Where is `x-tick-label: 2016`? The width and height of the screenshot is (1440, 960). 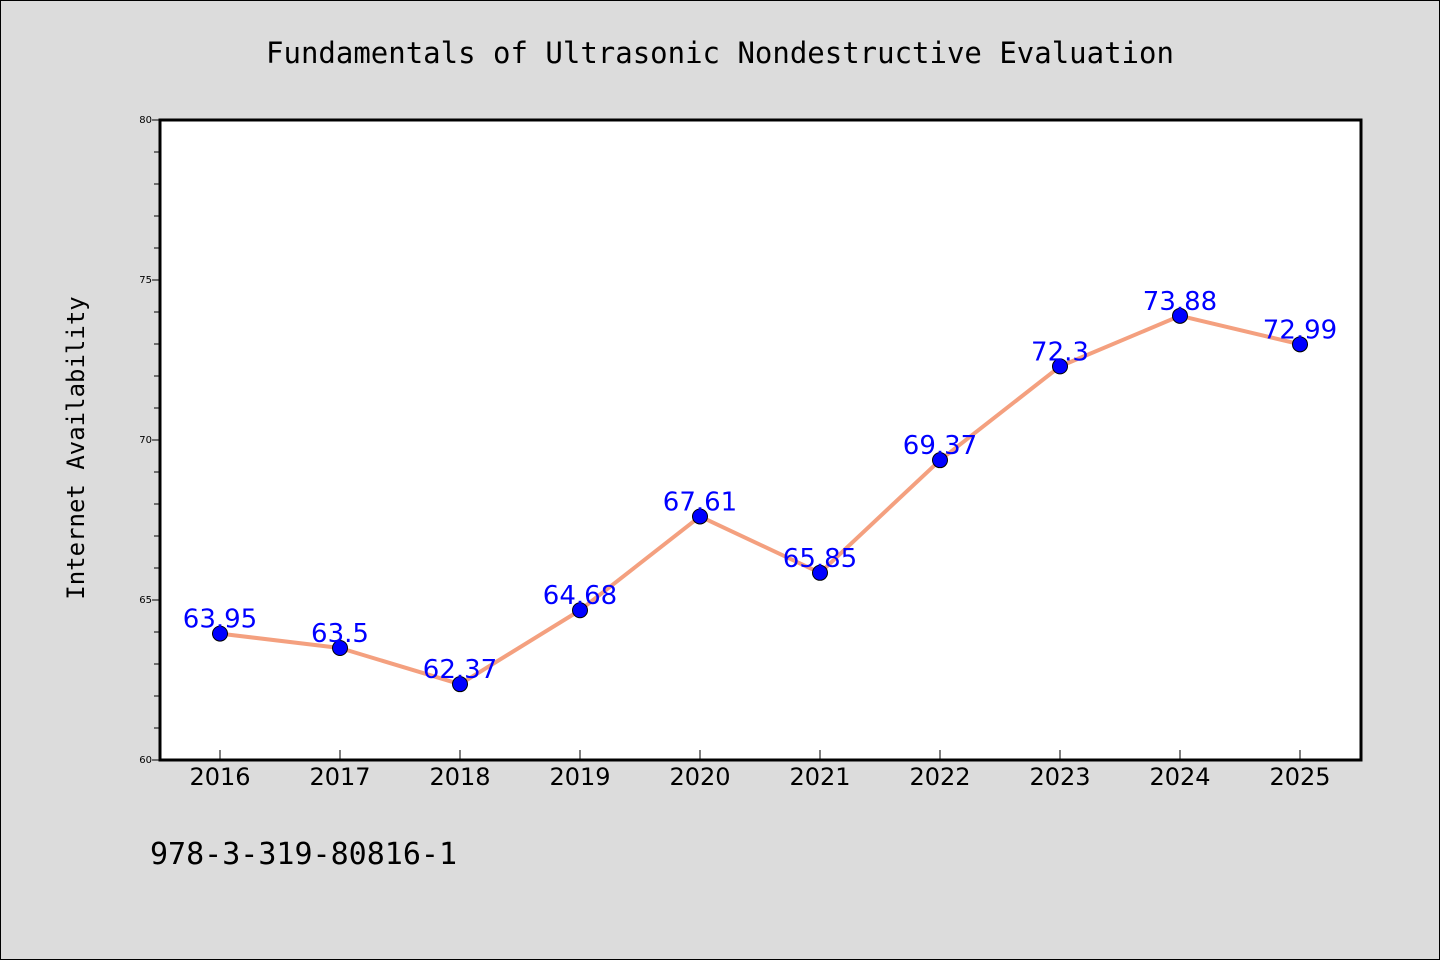
x-tick-label: 2016 is located at coordinates (219, 777).